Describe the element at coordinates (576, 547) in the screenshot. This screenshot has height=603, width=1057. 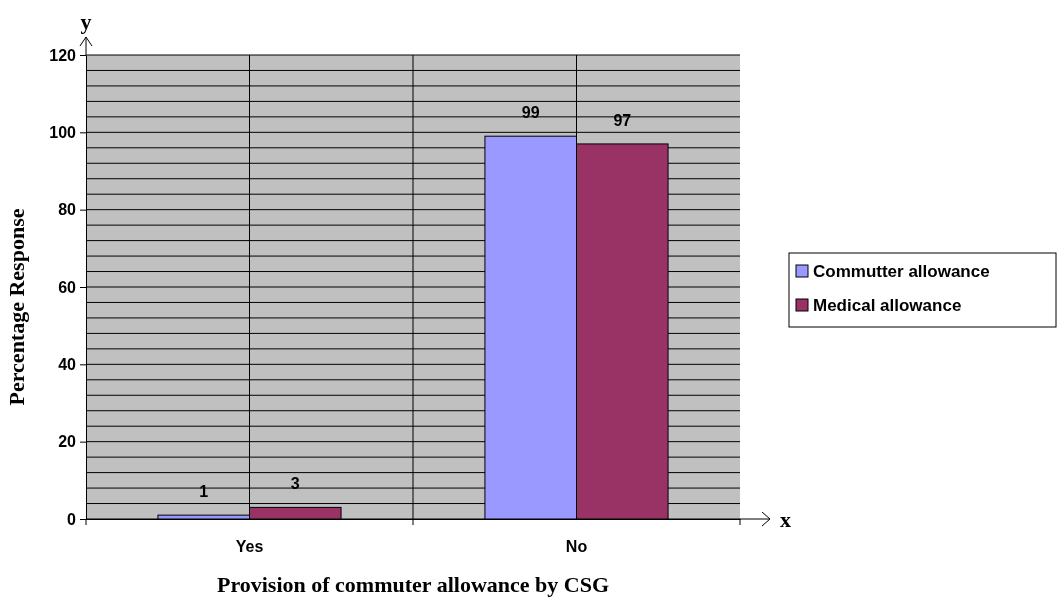
I see `x-tick-label: No` at that location.